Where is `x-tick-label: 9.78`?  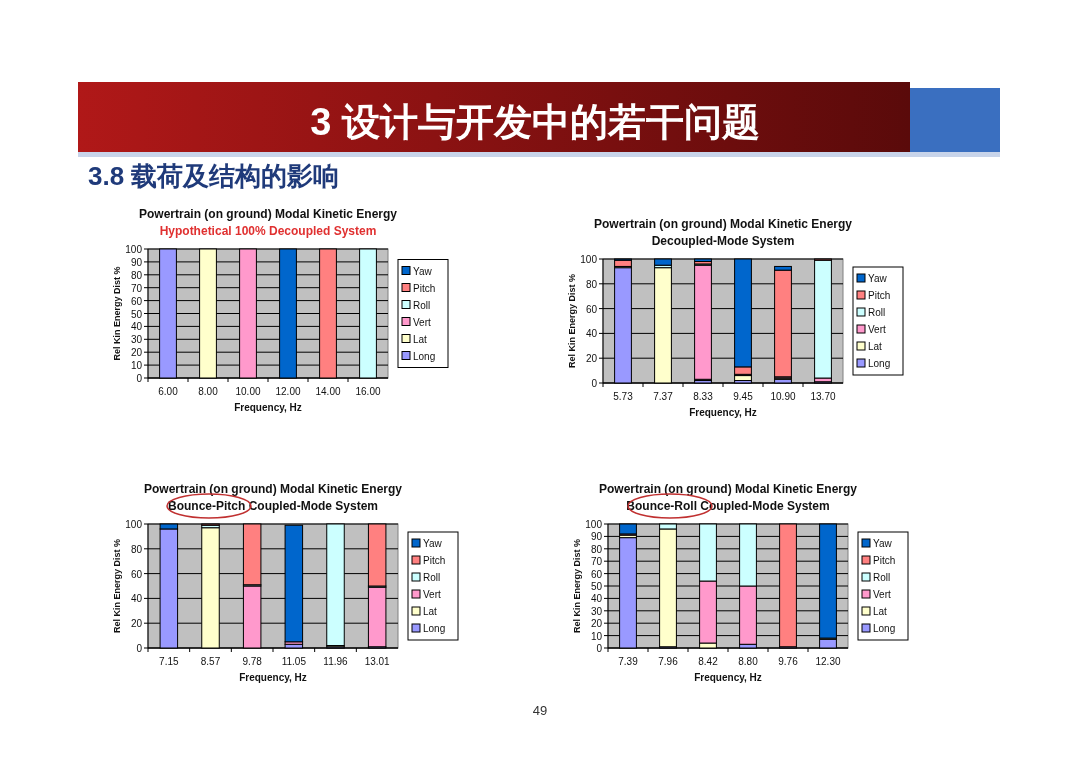
x-tick-label: 9.78 is located at coordinates (252, 661).